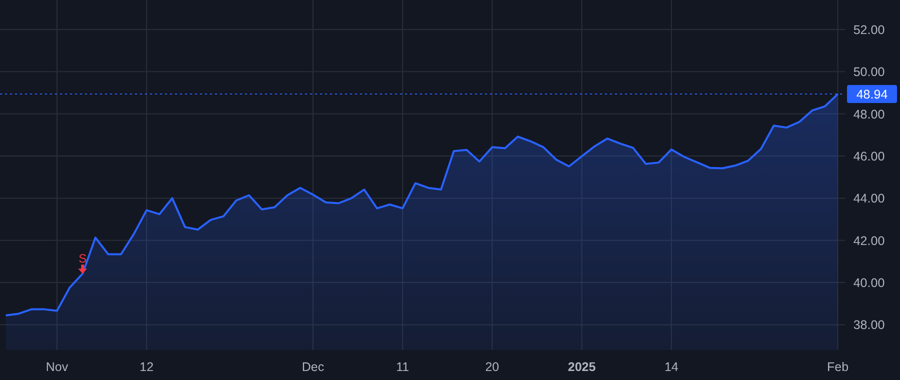  Describe the element at coordinates (403, 367) in the screenshot. I see `x-tick-label: 11` at that location.